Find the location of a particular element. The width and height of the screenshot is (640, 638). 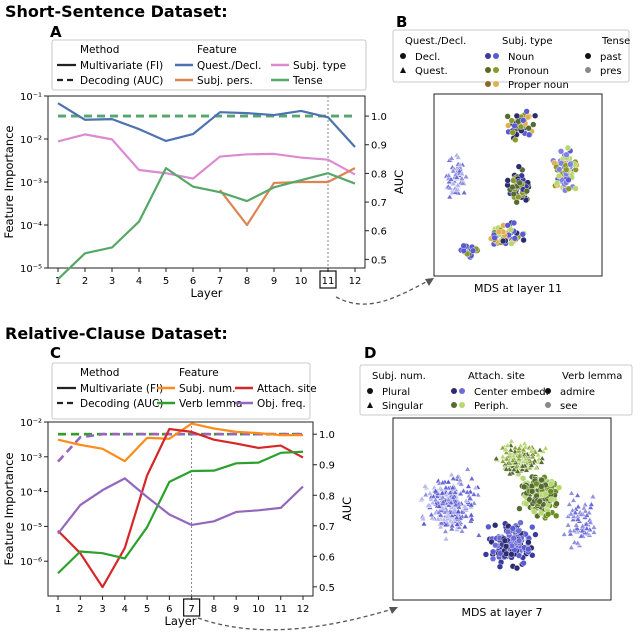

y-tick-label: 10⁻⁵ is located at coordinates (31, 269).